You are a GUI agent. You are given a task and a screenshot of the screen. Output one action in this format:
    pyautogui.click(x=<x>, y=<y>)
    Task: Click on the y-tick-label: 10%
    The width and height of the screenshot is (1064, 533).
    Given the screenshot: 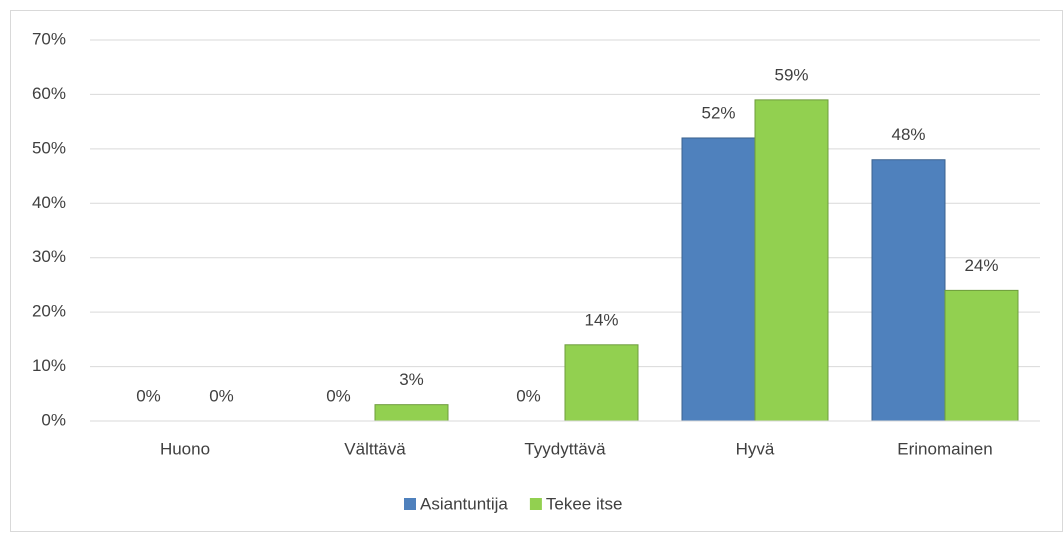 What is the action you would take?
    pyautogui.click(x=49, y=365)
    